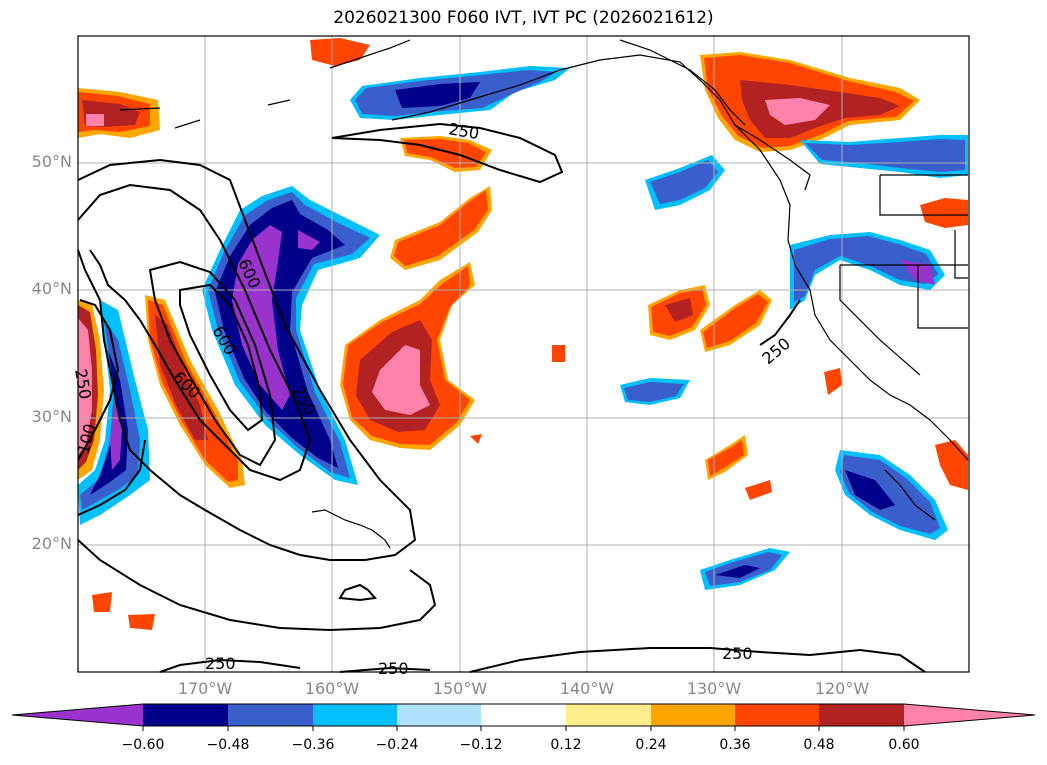 This screenshot has height=765, width=1047. Describe the element at coordinates (51, 543) in the screenshot. I see `latitude-label: 20°N` at that location.